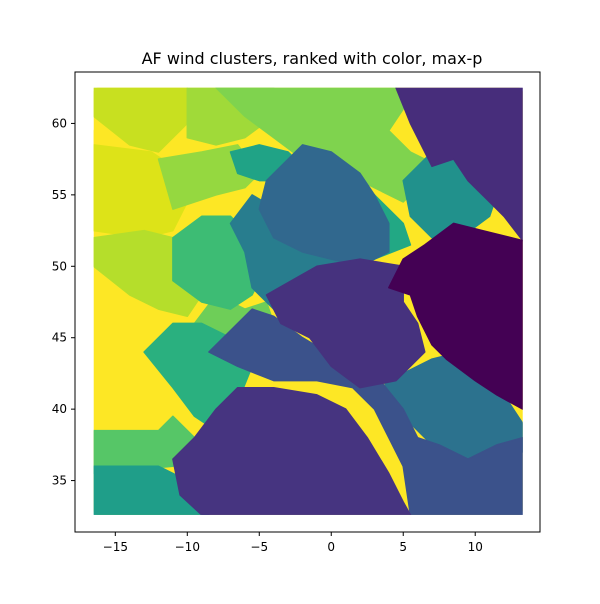 Image resolution: width=600 pixels, height=604 pixels. I want to click on y-tick-label: 40, so click(59, 409).